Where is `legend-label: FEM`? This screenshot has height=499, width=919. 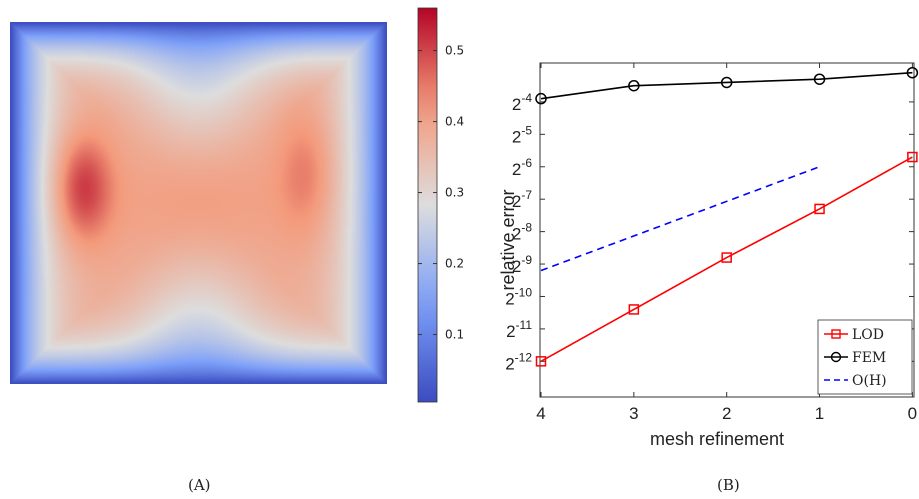
legend-label: FEM is located at coordinates (869, 358).